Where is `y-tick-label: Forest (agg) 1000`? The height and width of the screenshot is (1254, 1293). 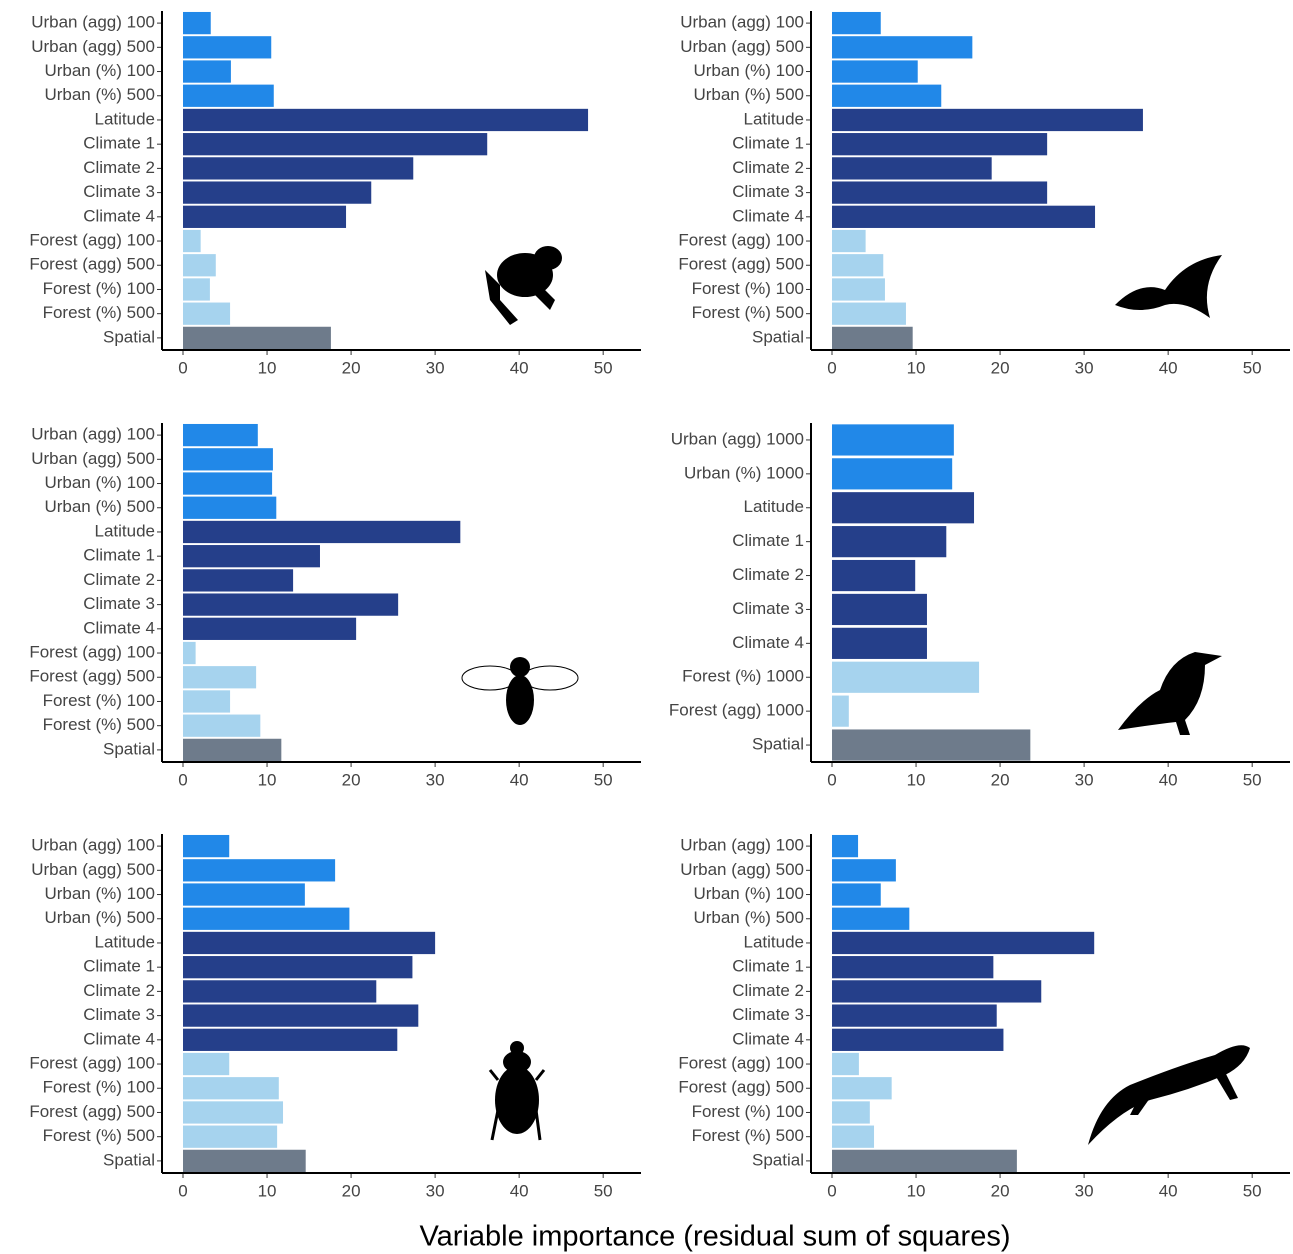 y-tick-label: Forest (agg) 1000 is located at coordinates (736, 710).